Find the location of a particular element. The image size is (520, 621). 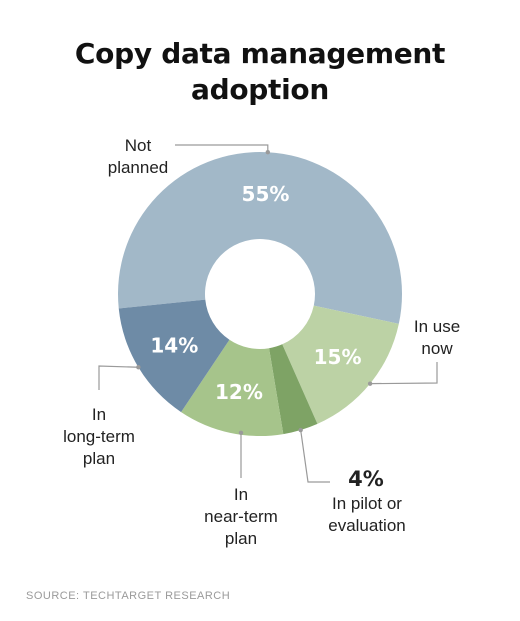

value-label-1: 15% is located at coordinates (338, 357).